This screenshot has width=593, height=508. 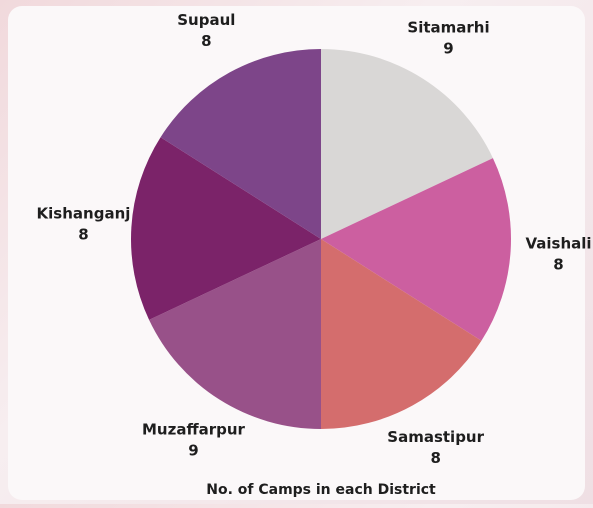 What do you see at coordinates (206, 20) in the screenshot?
I see `slice-label: Supaul` at bounding box center [206, 20].